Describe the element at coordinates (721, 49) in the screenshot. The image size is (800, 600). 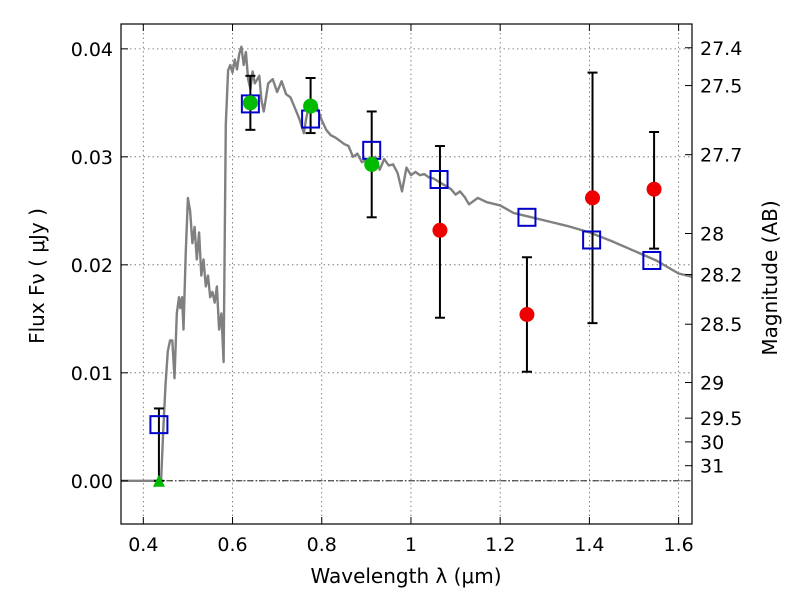
I see `y2-tick-label: 27.4` at that location.